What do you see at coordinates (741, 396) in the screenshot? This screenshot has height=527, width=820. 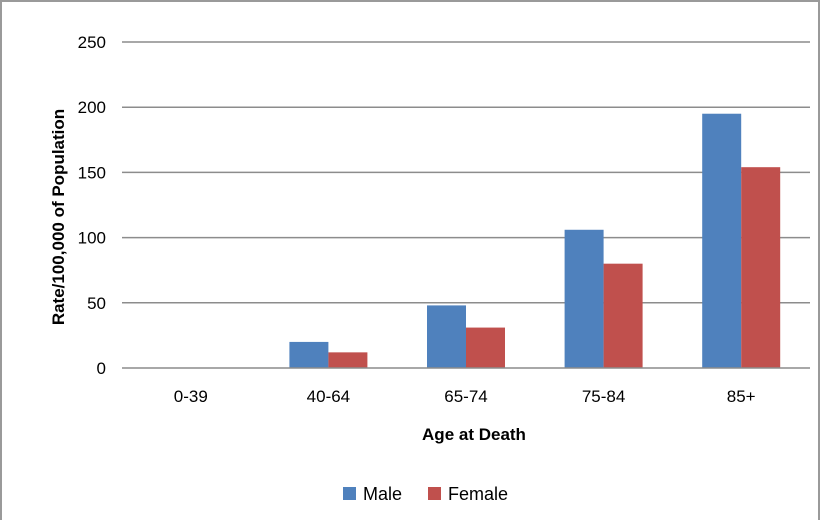 I see `x-tick-label: 85+` at bounding box center [741, 396].